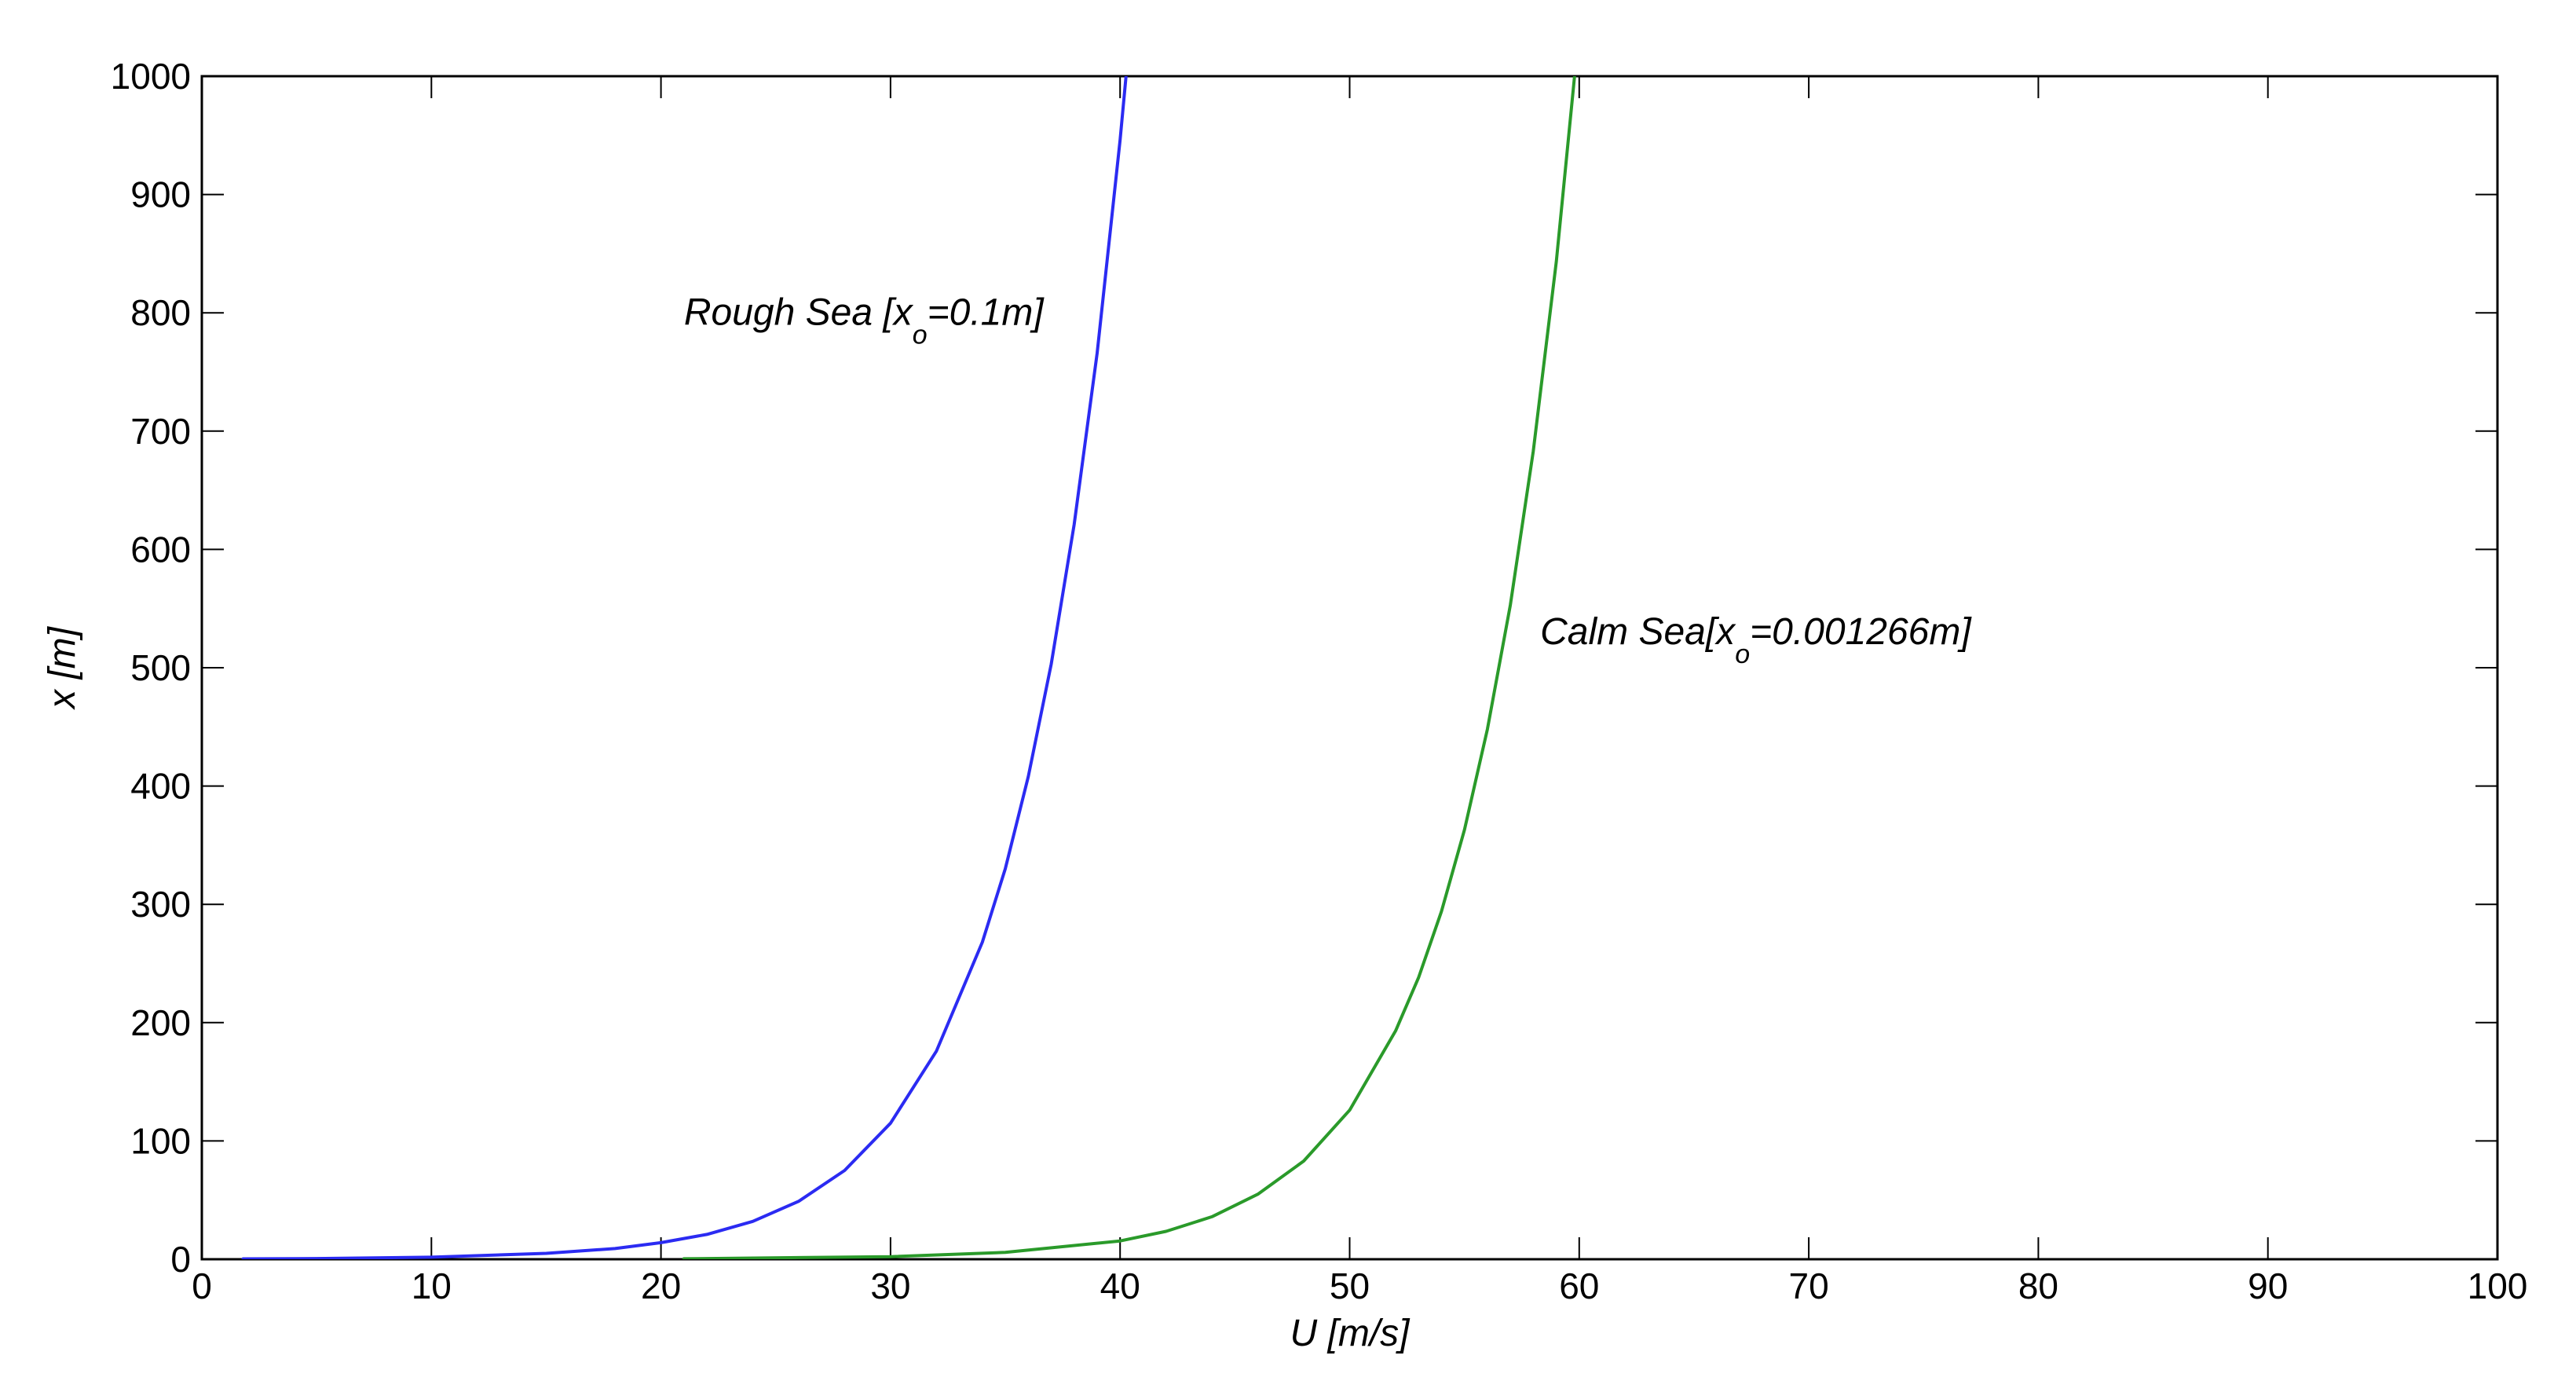 Image resolution: width=2576 pixels, height=1392 pixels. I want to click on x-tick-label: 60, so click(1579, 1286).